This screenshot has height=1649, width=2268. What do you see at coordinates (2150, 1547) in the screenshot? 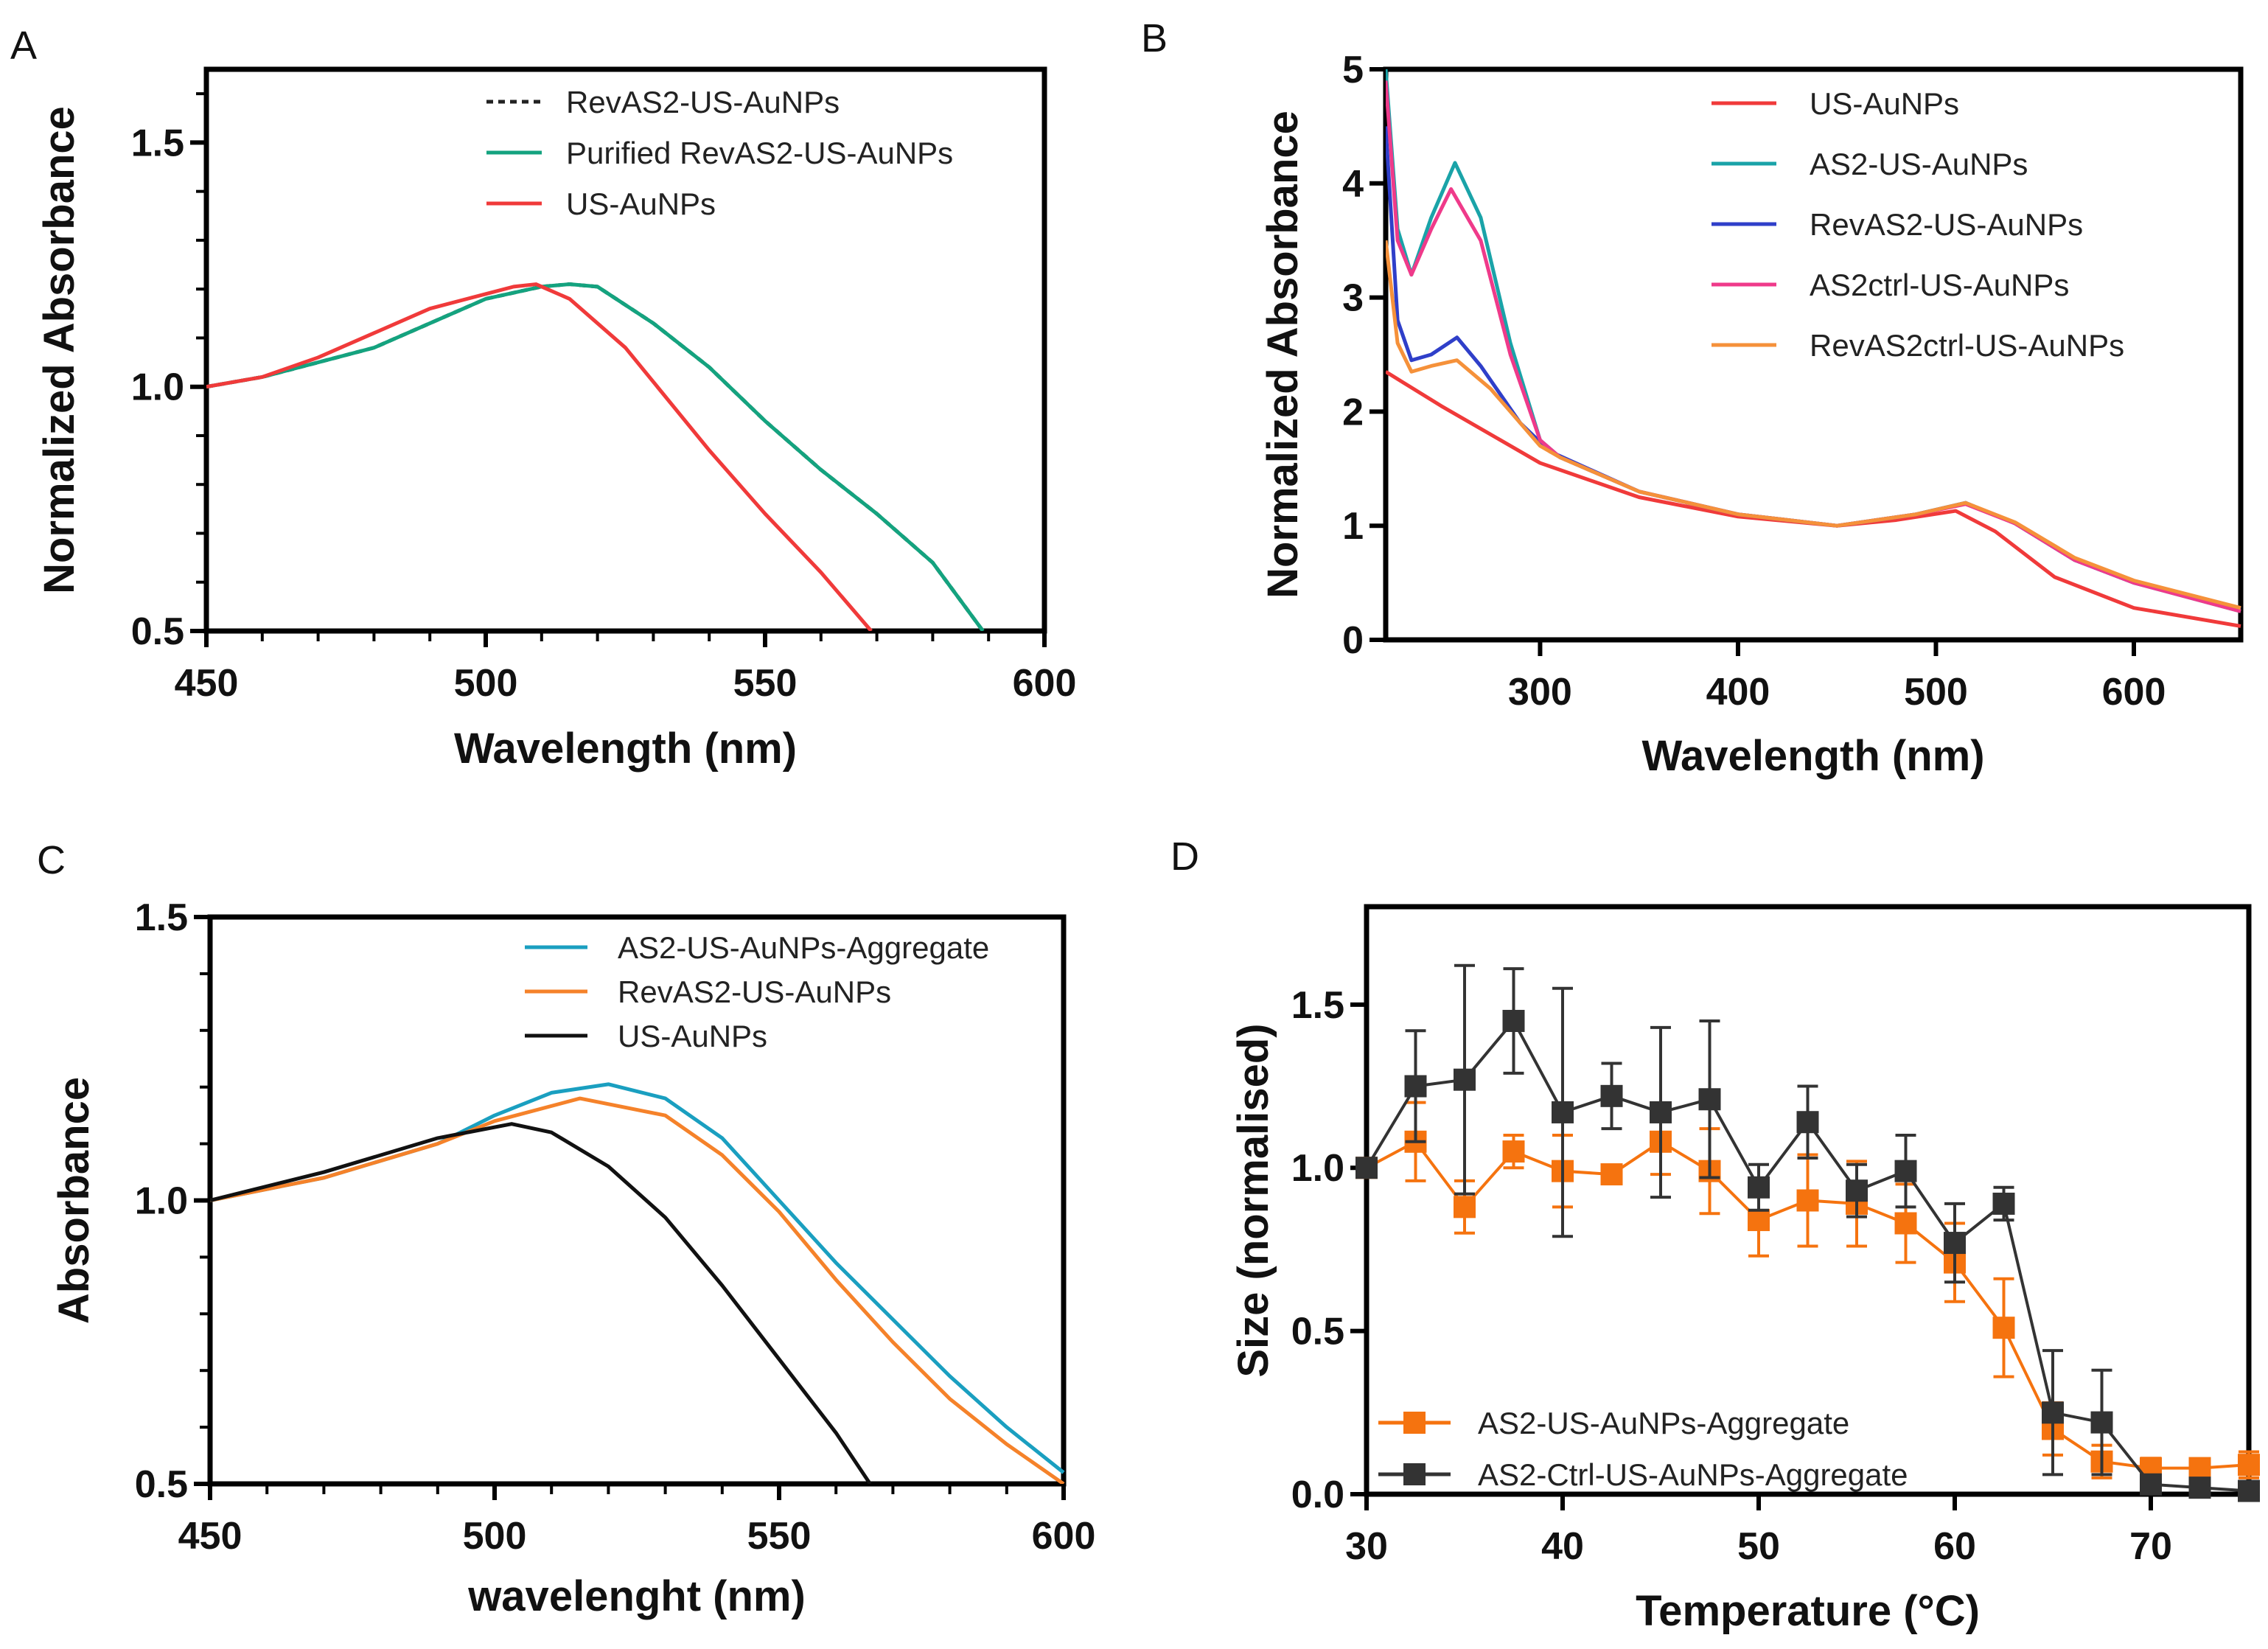
I see `x-tick-label: 70` at bounding box center [2150, 1547].